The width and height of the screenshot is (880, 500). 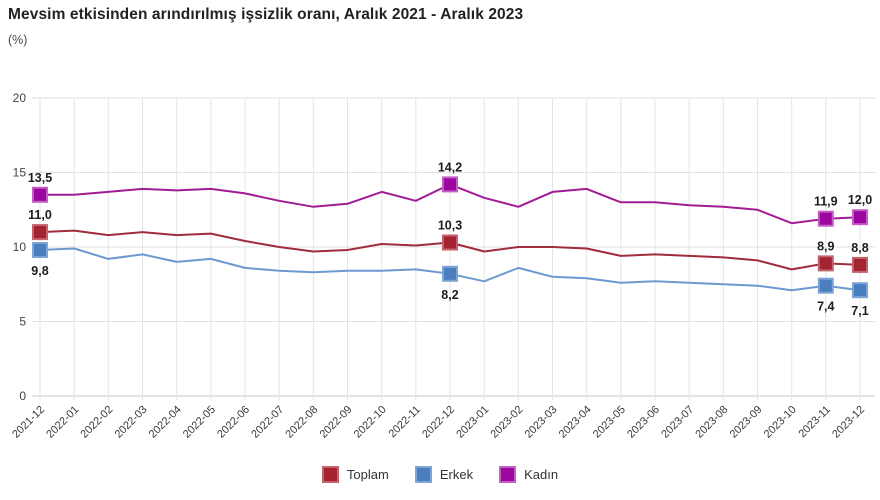 What do you see at coordinates (18, 40) in the screenshot?
I see `chart-unit-label: (%)` at bounding box center [18, 40].